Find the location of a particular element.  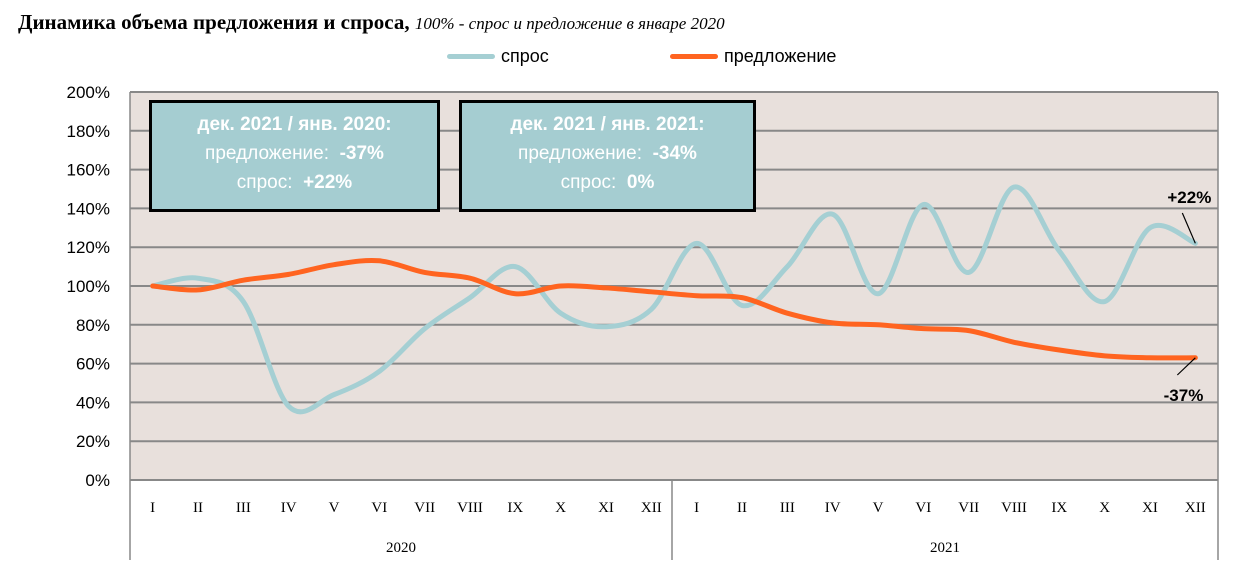

box-heading: дек. 2021 / янв. 2021: is located at coordinates (607, 124).